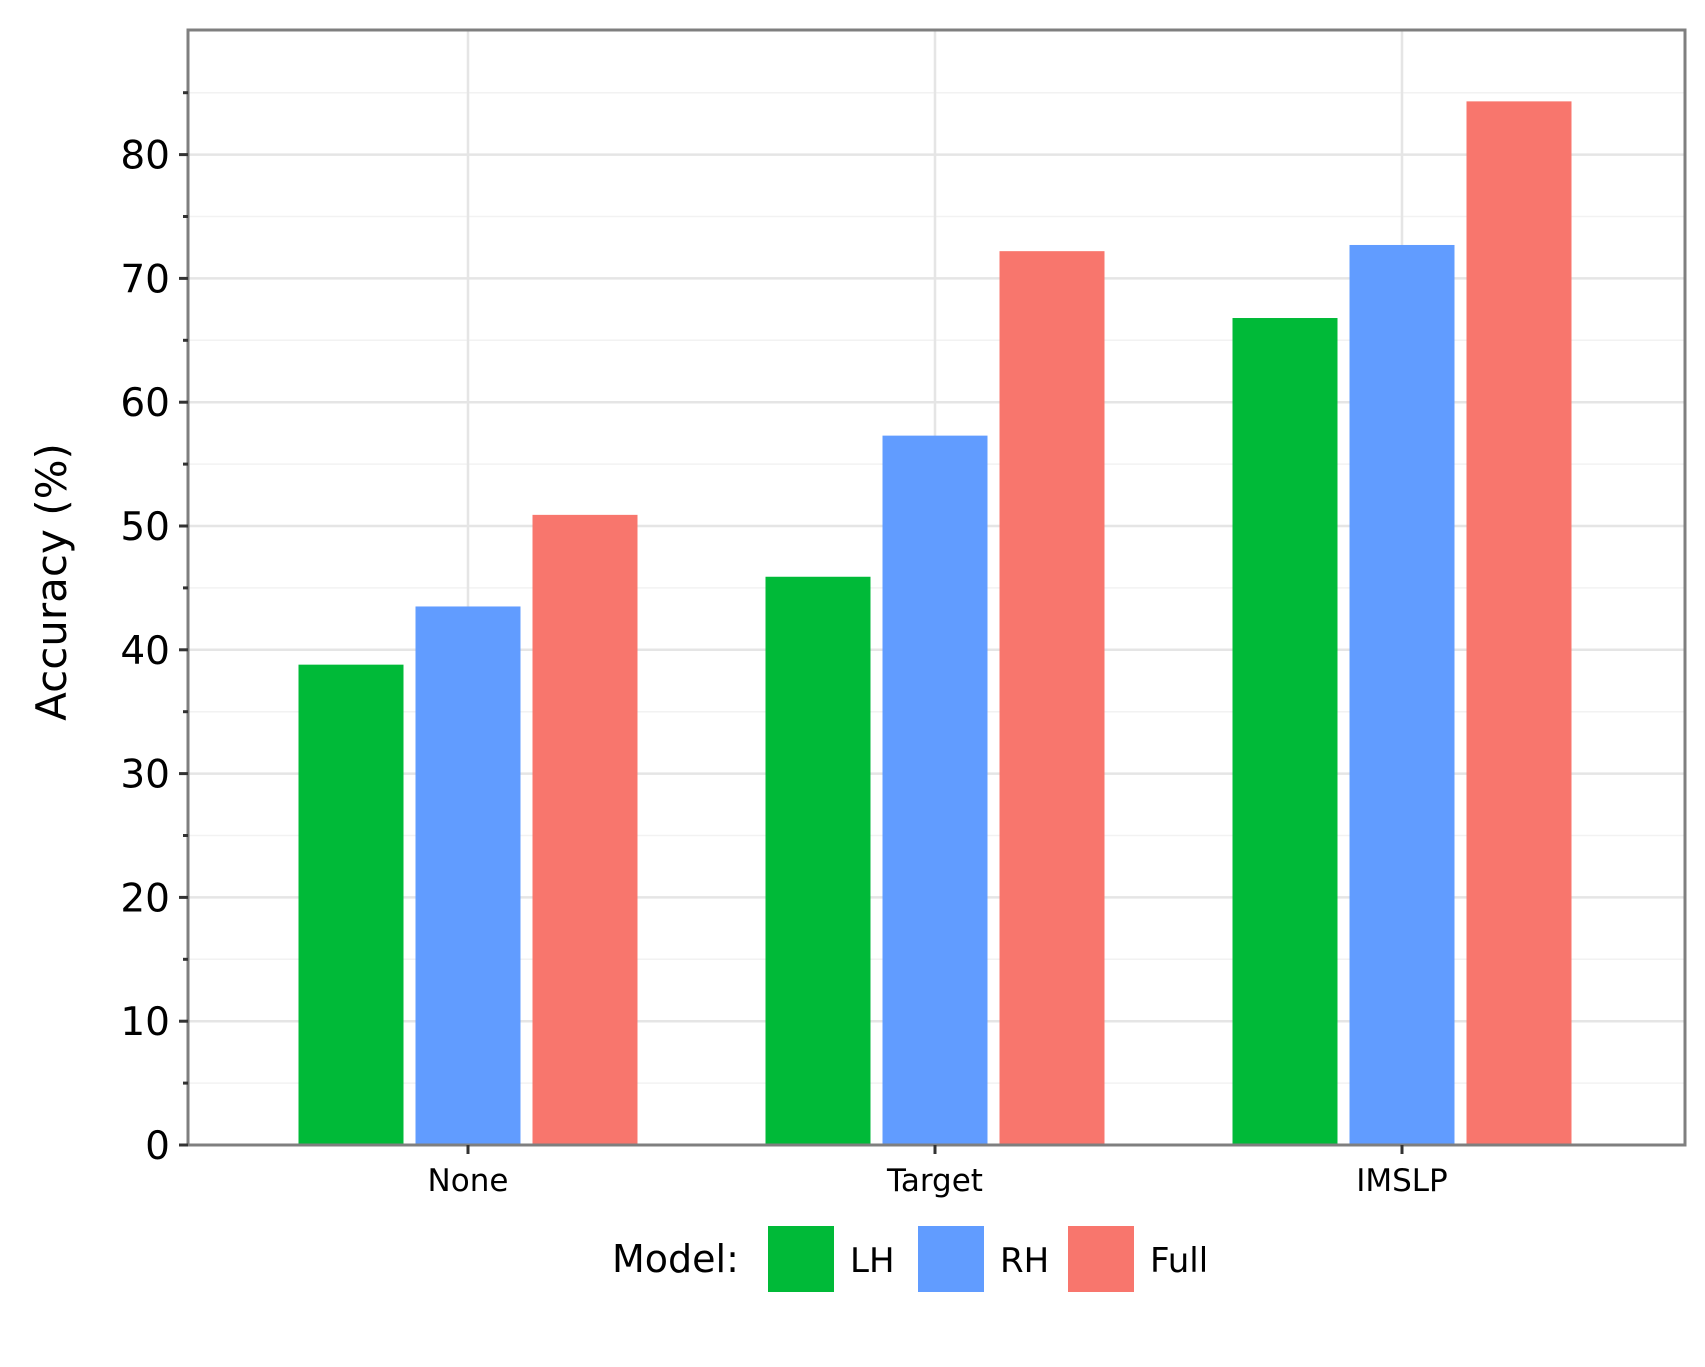 This screenshot has height=1367, width=1705. I want to click on legend-key-lh, so click(801, 1259).